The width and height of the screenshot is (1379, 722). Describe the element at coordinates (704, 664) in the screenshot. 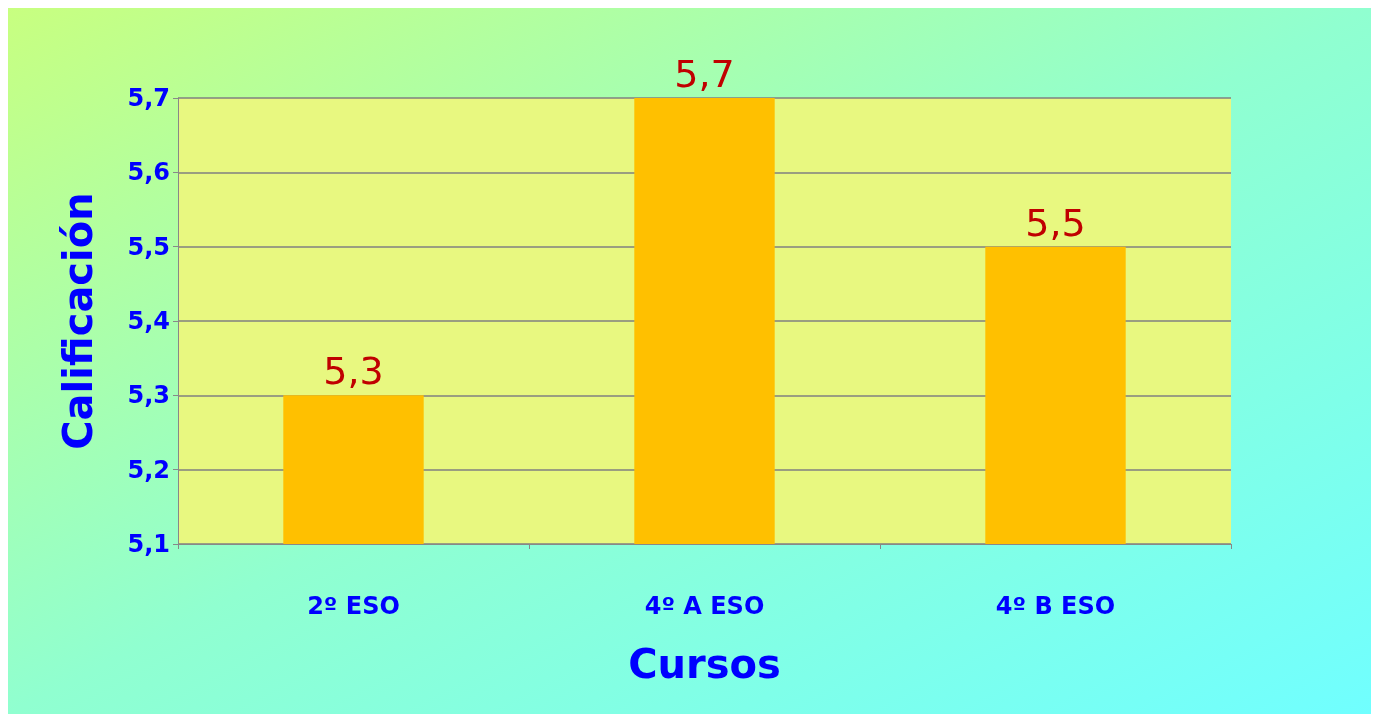

I see `x-axis-title: Cursos` at that location.